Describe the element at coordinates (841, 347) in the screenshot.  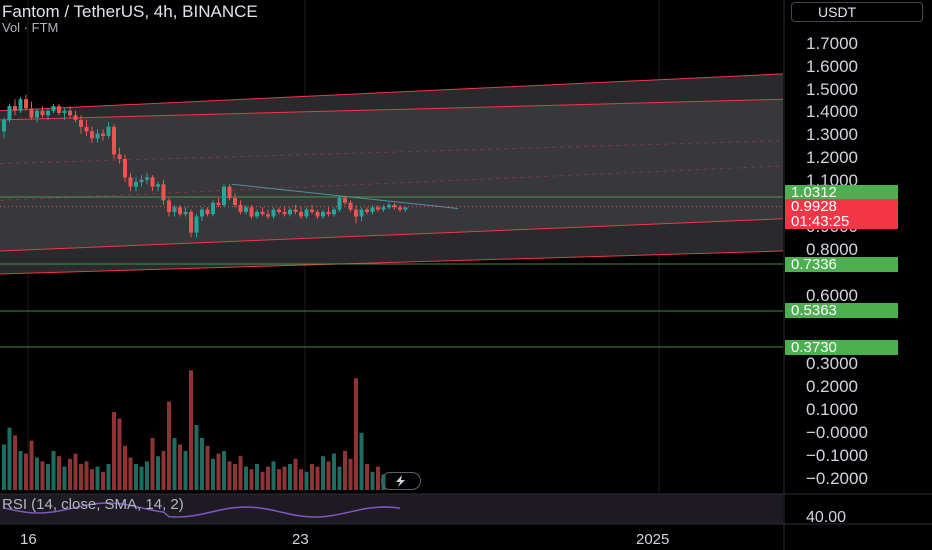
I see `level-tag-4: 0.3730` at that location.